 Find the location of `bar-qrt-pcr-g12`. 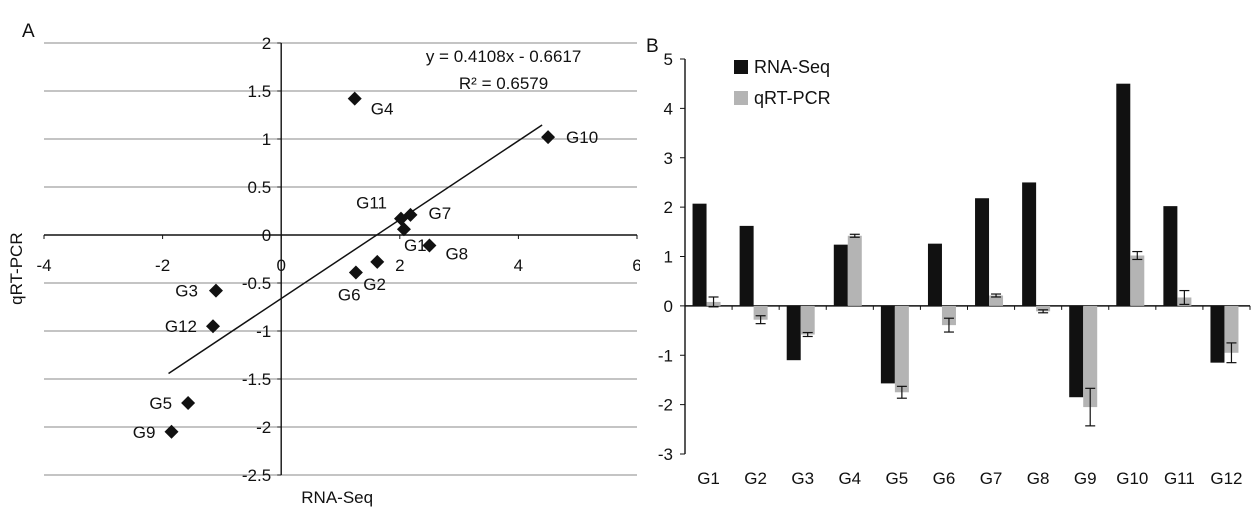

bar-qrt-pcr-g12 is located at coordinates (1231, 329).